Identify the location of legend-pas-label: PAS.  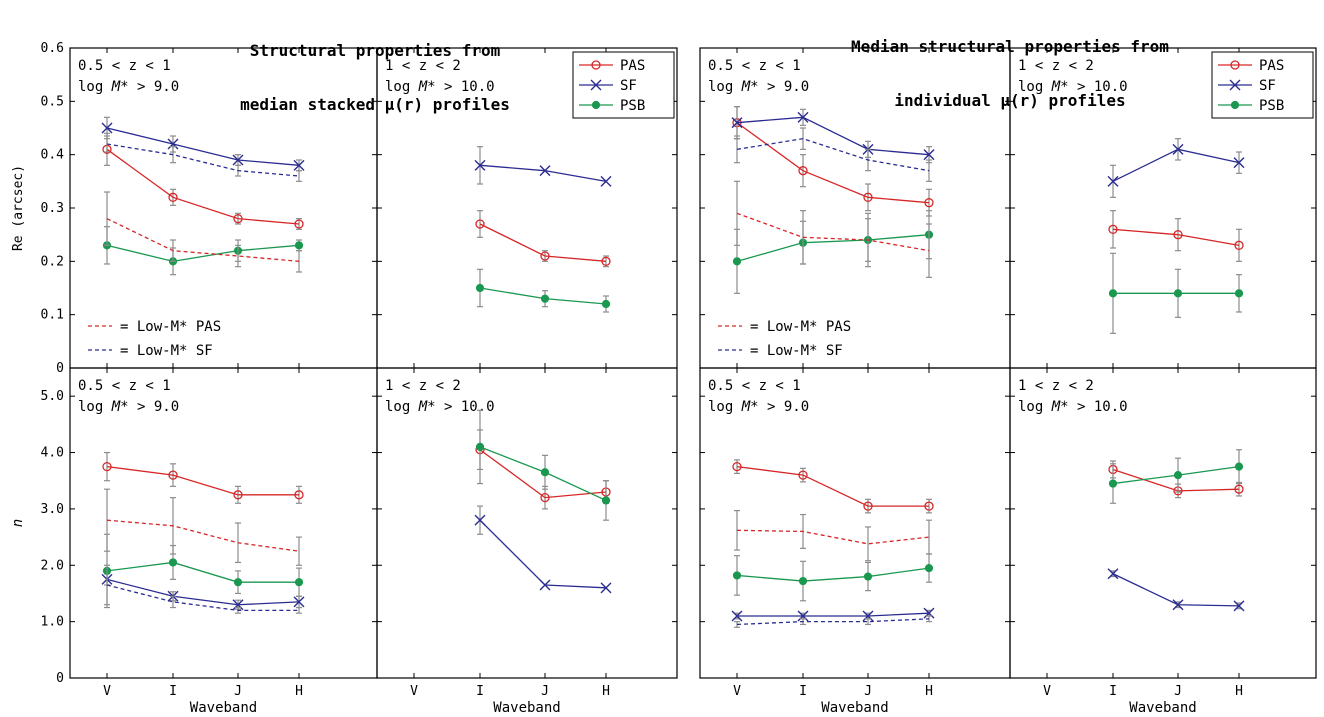
(1271, 66).